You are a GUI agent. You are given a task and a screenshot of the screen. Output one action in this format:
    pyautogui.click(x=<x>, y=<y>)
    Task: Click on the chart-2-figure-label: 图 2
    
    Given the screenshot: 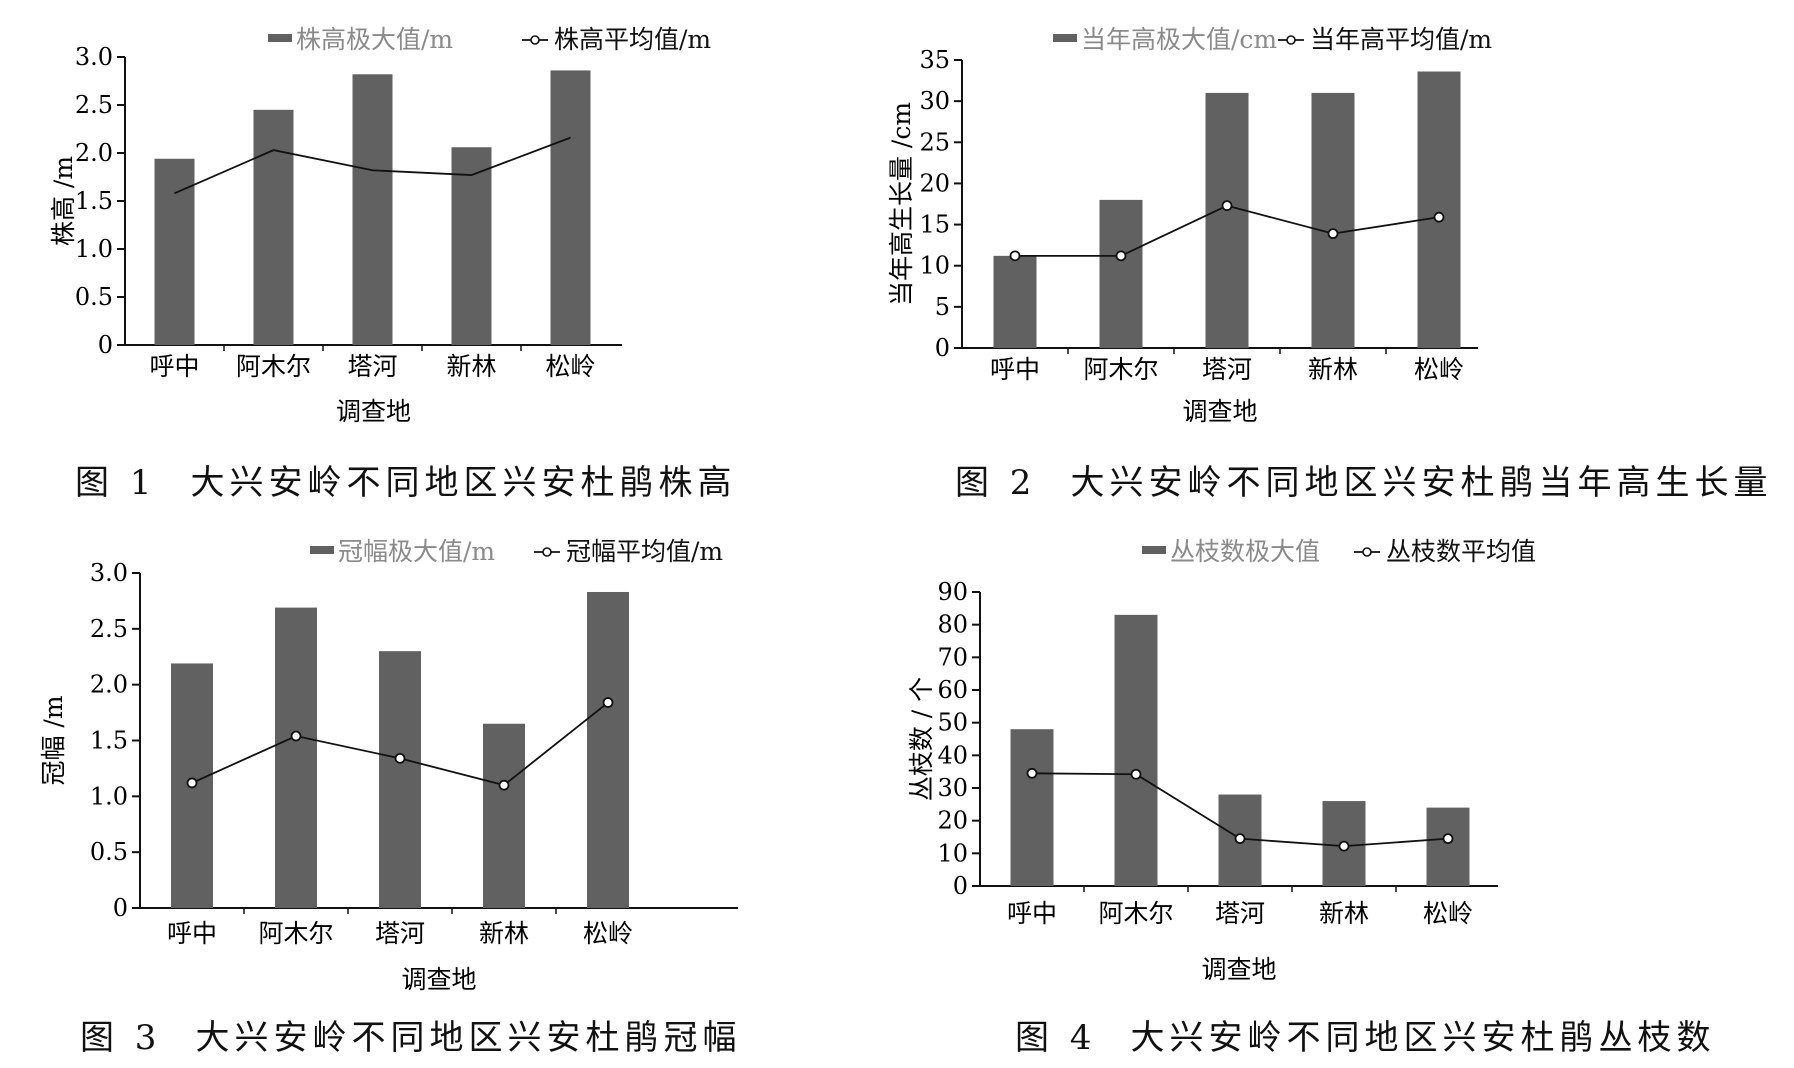 What is the action you would take?
    pyautogui.click(x=996, y=483)
    